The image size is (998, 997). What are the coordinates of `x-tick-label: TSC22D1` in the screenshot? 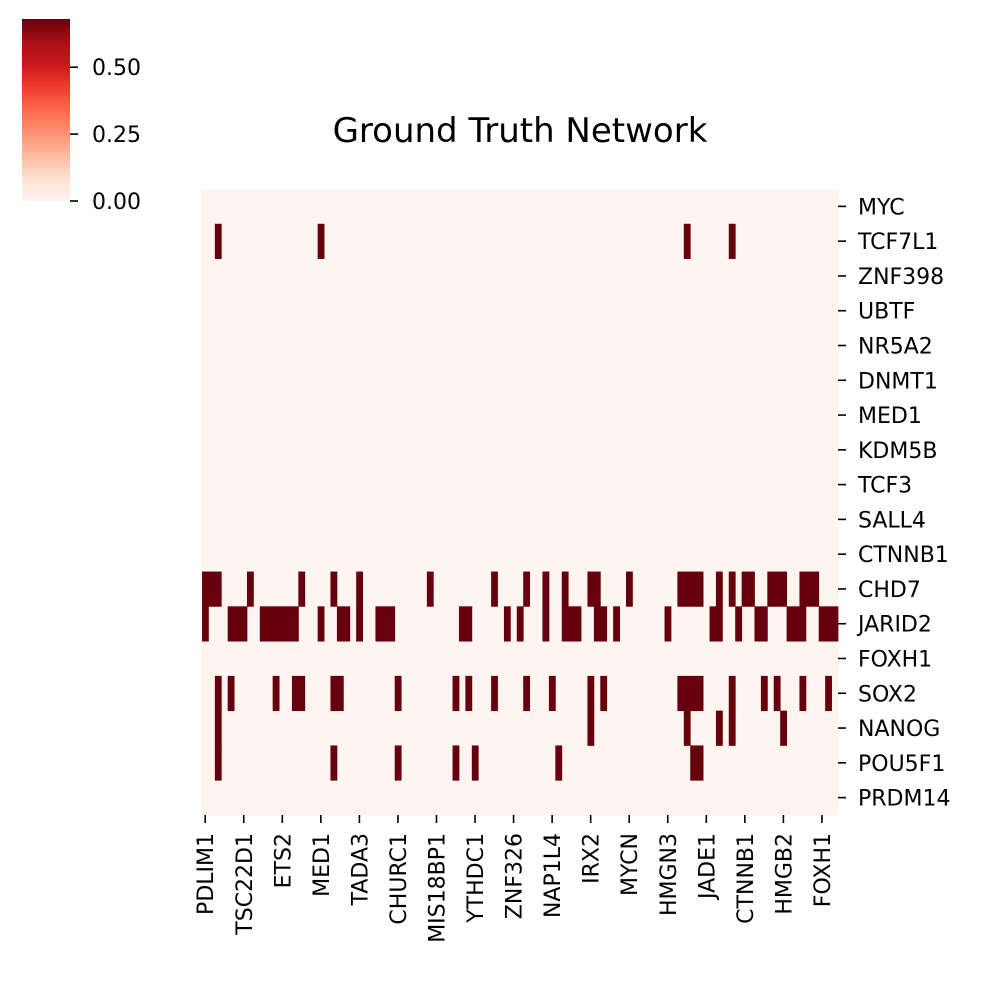 It's located at (245, 884).